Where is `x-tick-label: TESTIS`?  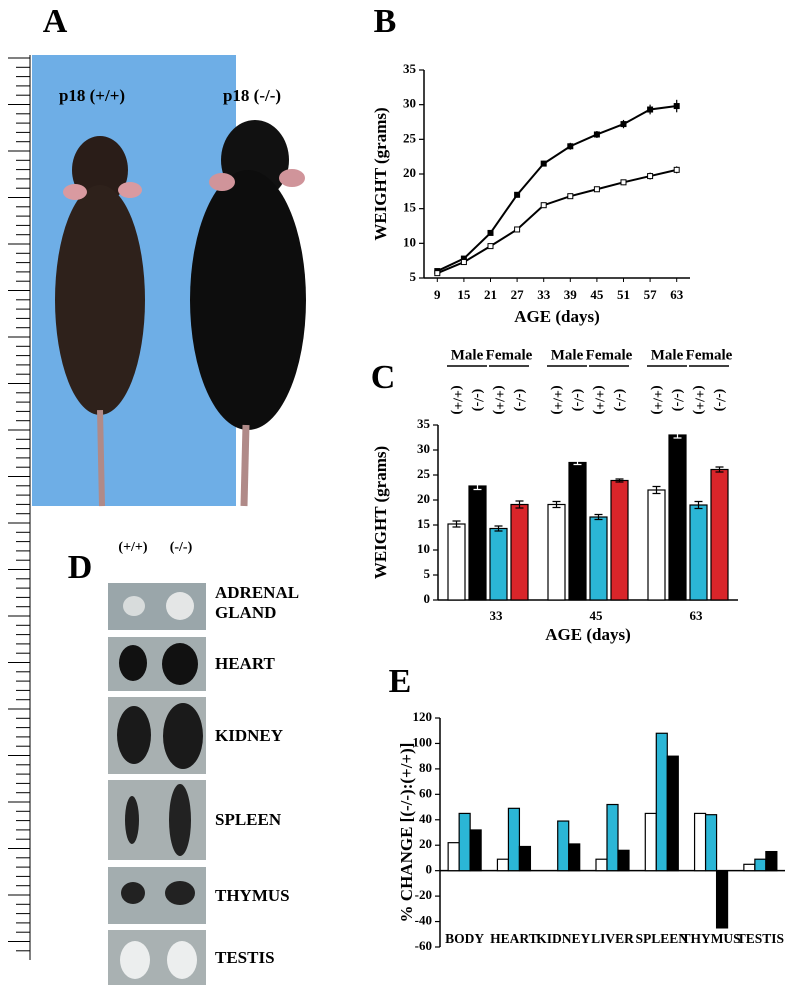
x-tick-label: TESTIS is located at coordinates (760, 938).